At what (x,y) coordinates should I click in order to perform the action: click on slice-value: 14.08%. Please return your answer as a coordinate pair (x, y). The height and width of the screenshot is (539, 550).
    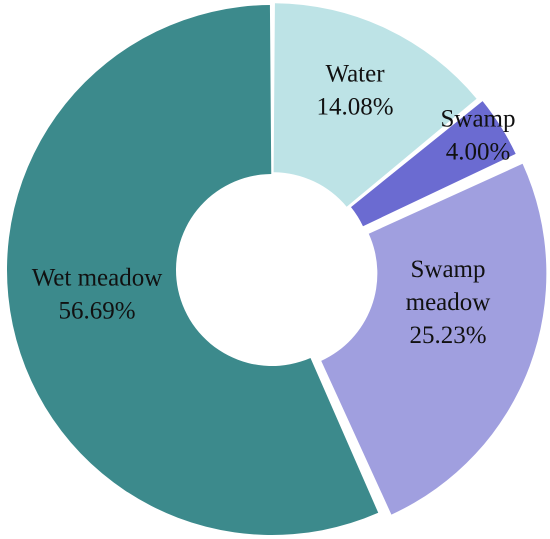
    Looking at the image, I should click on (354, 107).